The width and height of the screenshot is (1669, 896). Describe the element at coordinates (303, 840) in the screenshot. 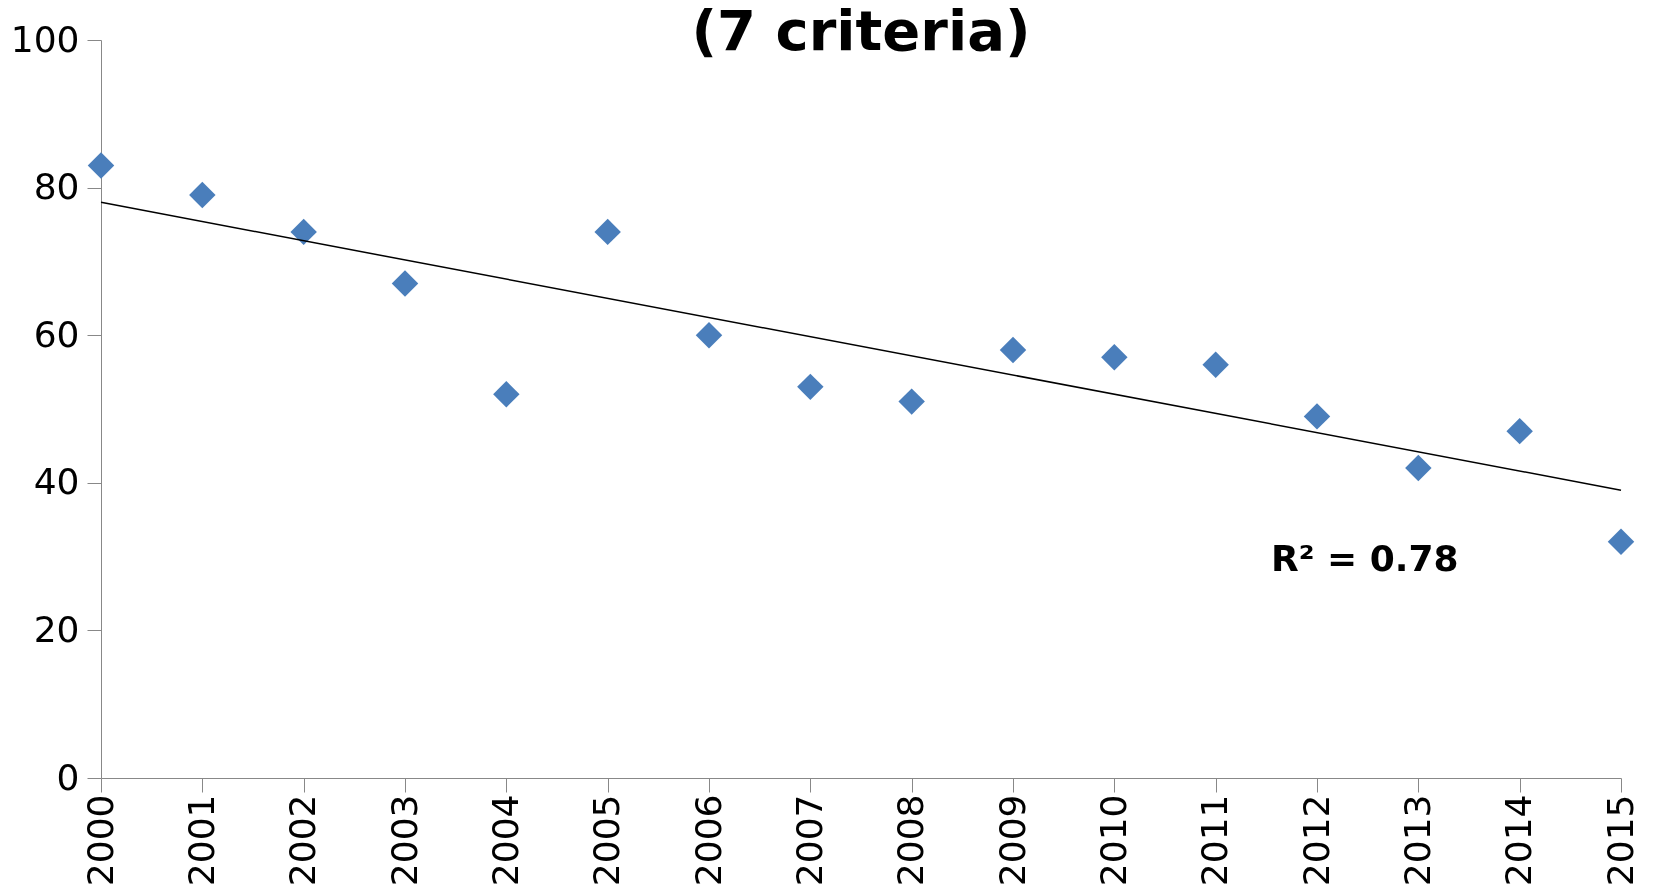

I see `x-tick-label: 2002` at that location.